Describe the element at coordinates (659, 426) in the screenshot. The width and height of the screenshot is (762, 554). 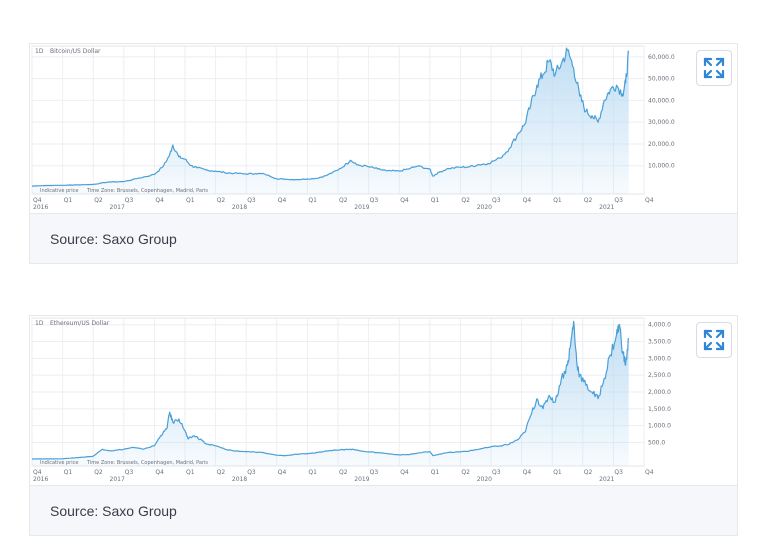
I see `y-tick-label: 1,000.0` at that location.